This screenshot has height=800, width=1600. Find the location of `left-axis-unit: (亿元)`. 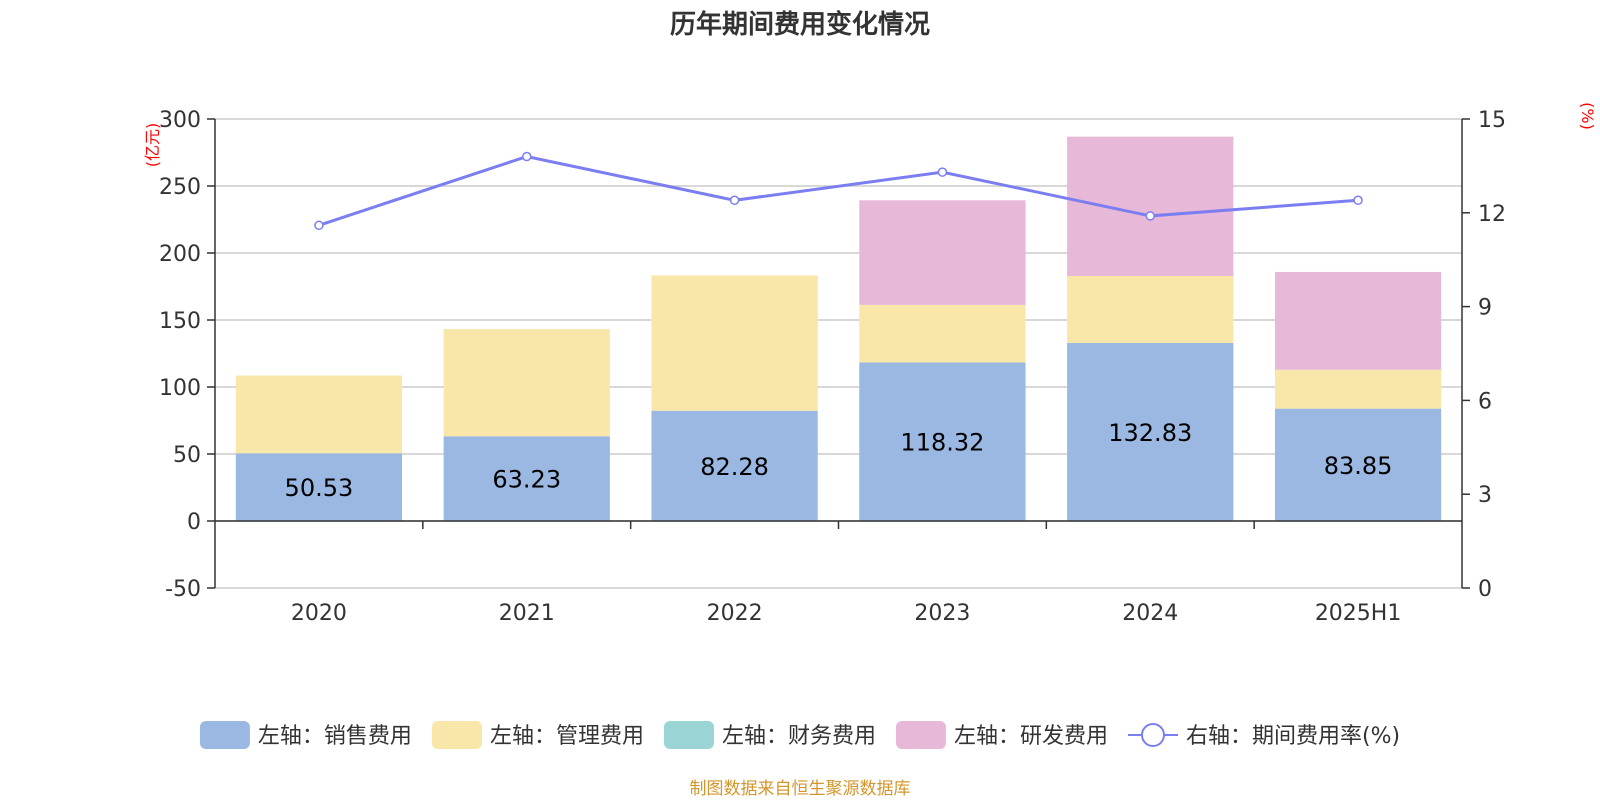

left-axis-unit: (亿元) is located at coordinates (152, 145).